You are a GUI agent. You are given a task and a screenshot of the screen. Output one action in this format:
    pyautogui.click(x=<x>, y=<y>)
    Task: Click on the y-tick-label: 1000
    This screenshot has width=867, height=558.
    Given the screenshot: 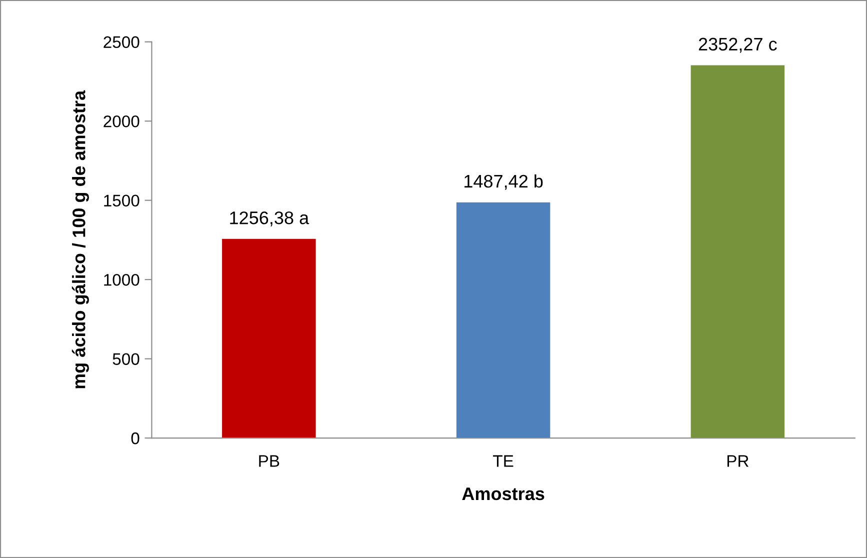 What is the action you would take?
    pyautogui.click(x=122, y=280)
    